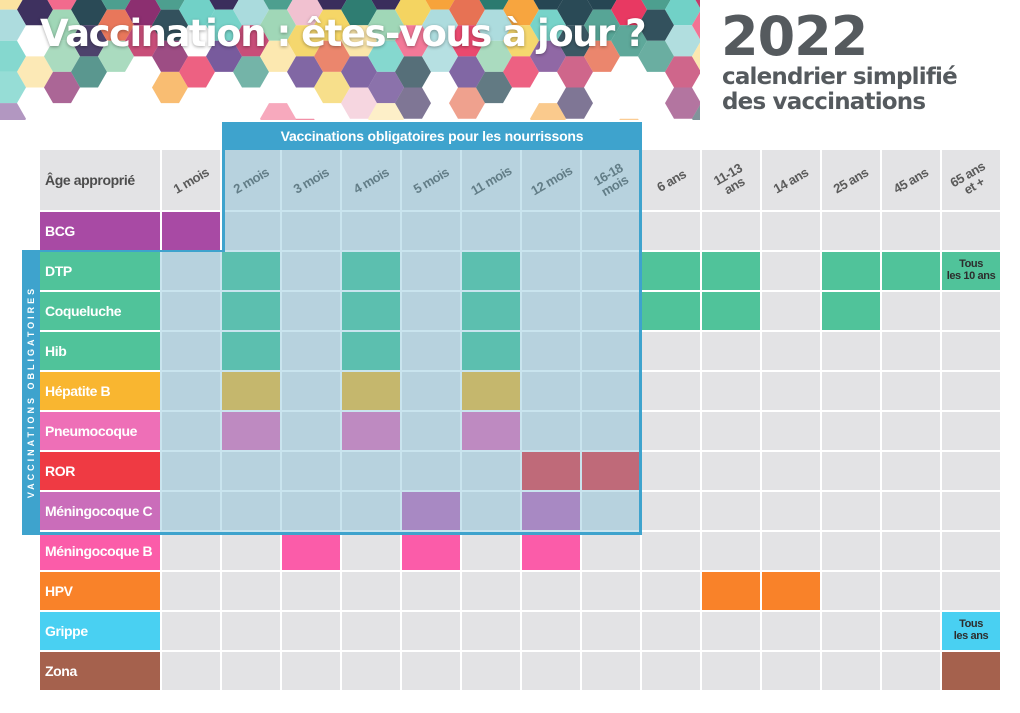 This screenshot has width=1020, height=713. What do you see at coordinates (840, 77) in the screenshot?
I see `subtitle-line-1: calendrier simplifié` at bounding box center [840, 77].